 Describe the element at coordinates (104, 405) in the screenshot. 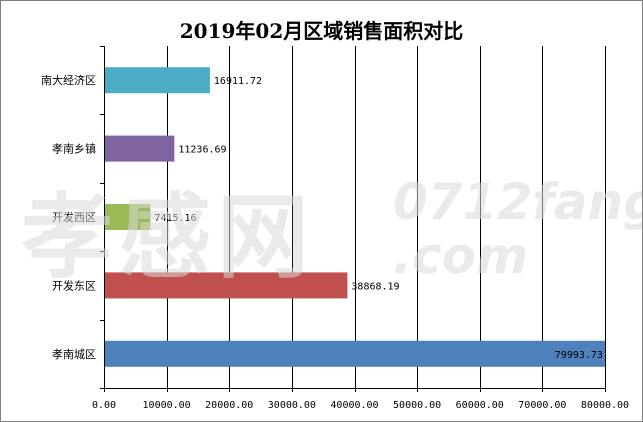

I see `x-tick-label: 0.00` at that location.